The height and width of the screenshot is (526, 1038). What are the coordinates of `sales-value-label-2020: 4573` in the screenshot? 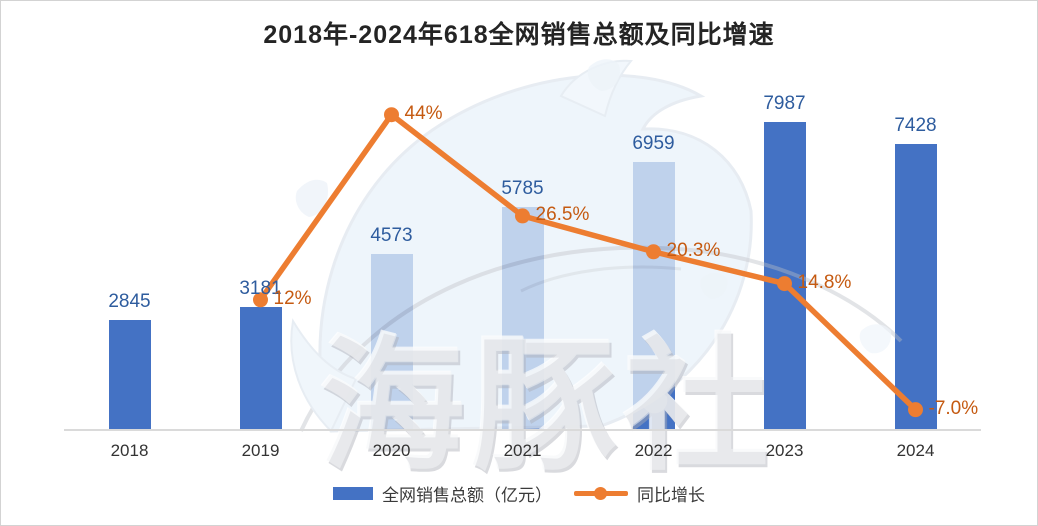 It's located at (391, 235).